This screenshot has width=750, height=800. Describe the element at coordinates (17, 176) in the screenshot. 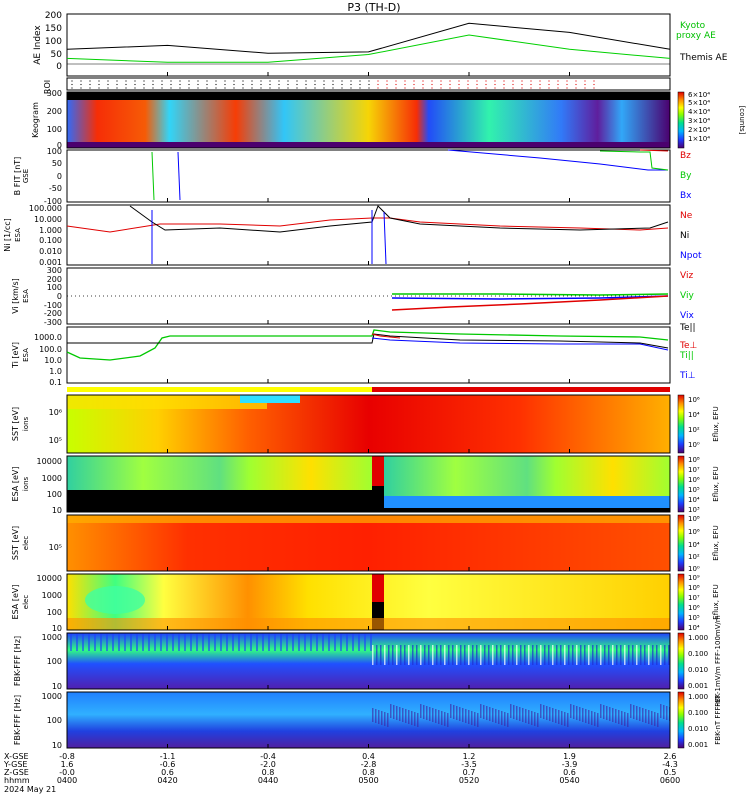

I see `bfit-ylabel: B FIT [nT]` at that location.